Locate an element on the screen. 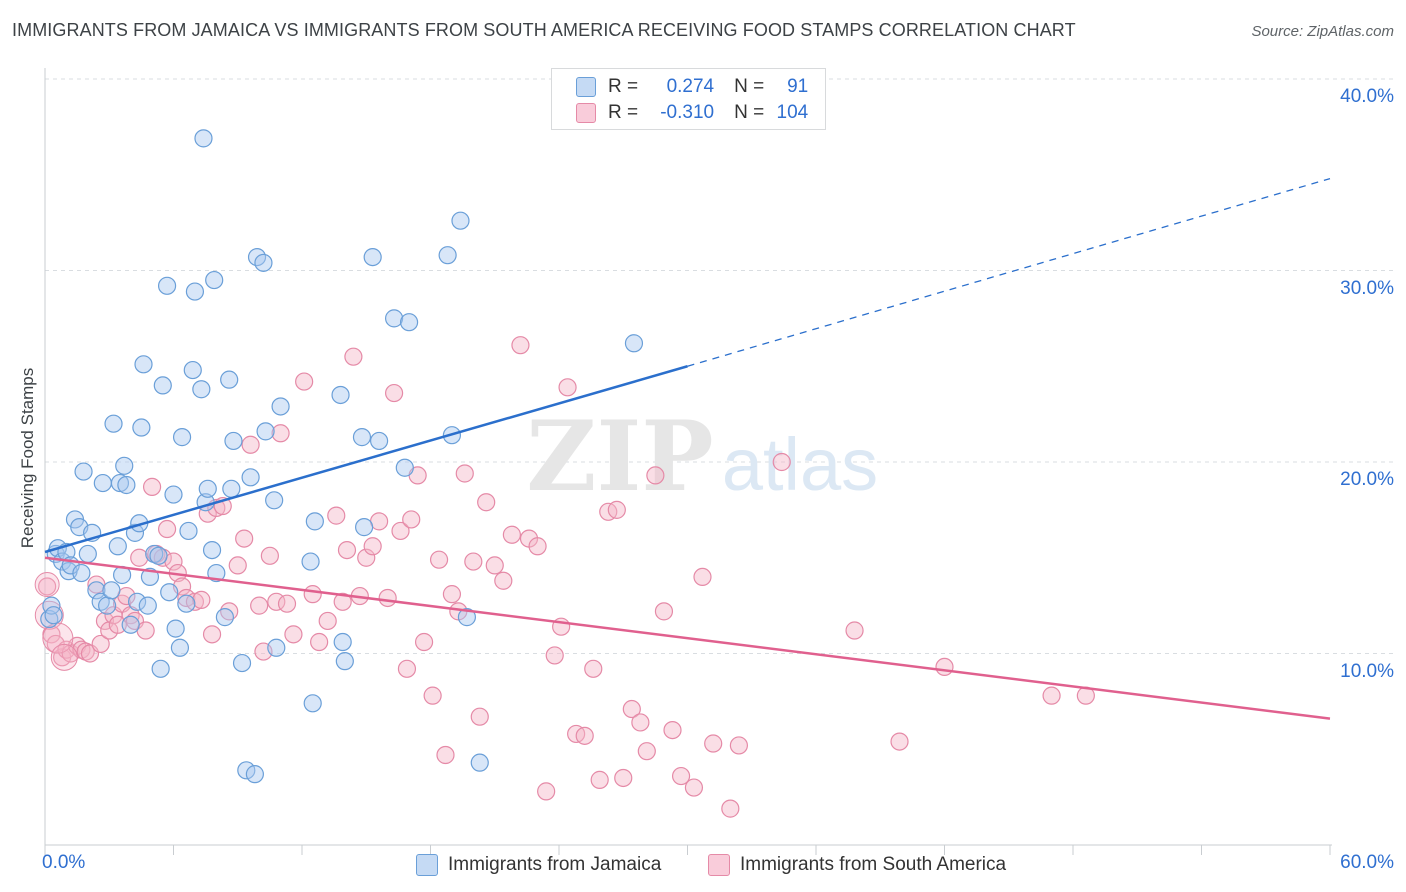 The image size is (1406, 892). bottom-legend-jamaica: Immigrants from Jamaica is located at coordinates (538, 865).